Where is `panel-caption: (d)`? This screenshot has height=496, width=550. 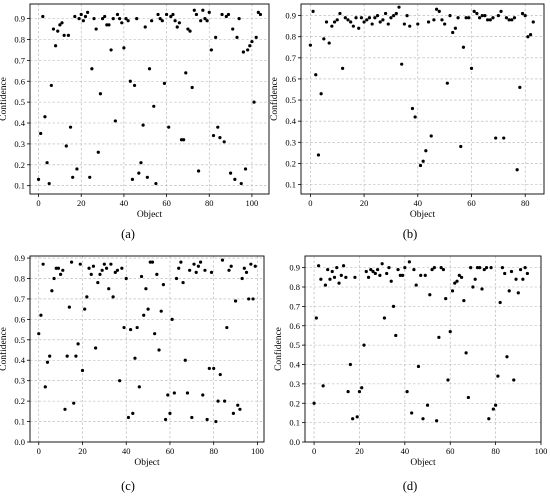
panel-caption: (d) is located at coordinates (410, 486).